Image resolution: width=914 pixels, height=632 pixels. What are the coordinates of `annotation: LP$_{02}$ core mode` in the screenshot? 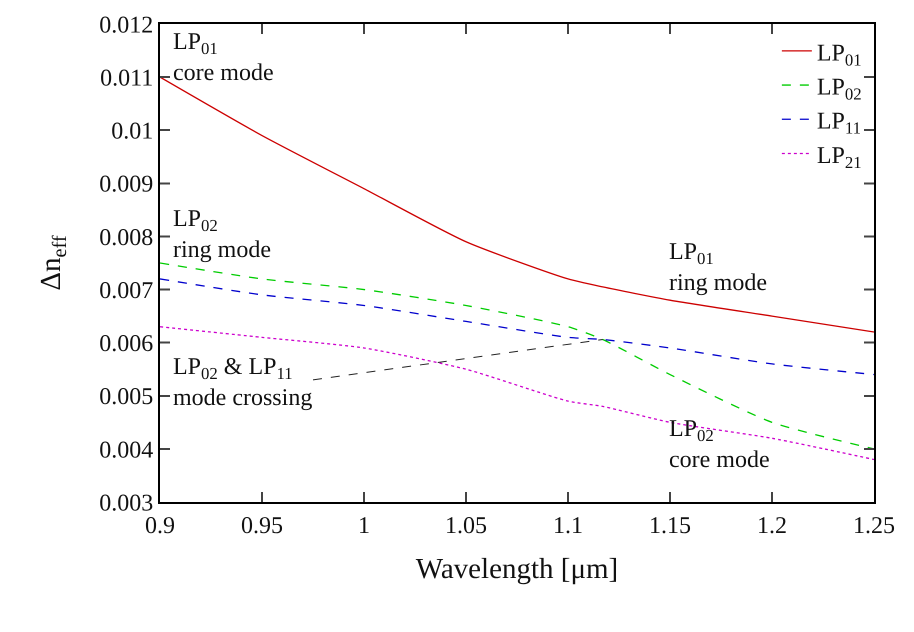 It's located at (719, 445).